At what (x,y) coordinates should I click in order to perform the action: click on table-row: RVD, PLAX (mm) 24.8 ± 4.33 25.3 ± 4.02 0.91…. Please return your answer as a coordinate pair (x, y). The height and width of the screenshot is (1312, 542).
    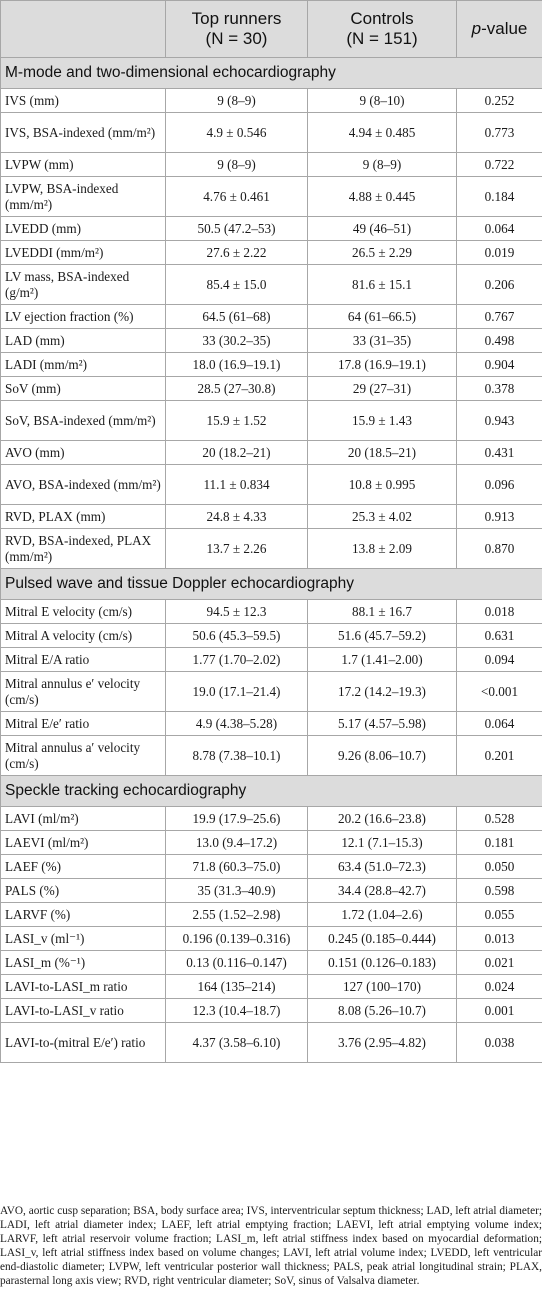
    Looking at the image, I should click on (271, 516).